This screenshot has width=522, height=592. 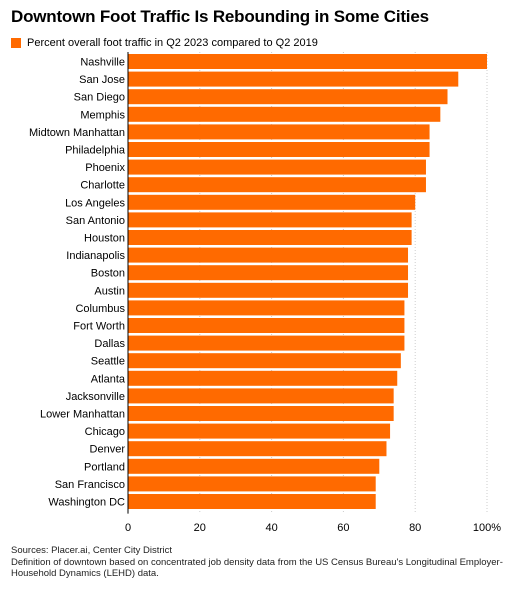 I want to click on category-label: San Antonio, so click(x=95, y=221).